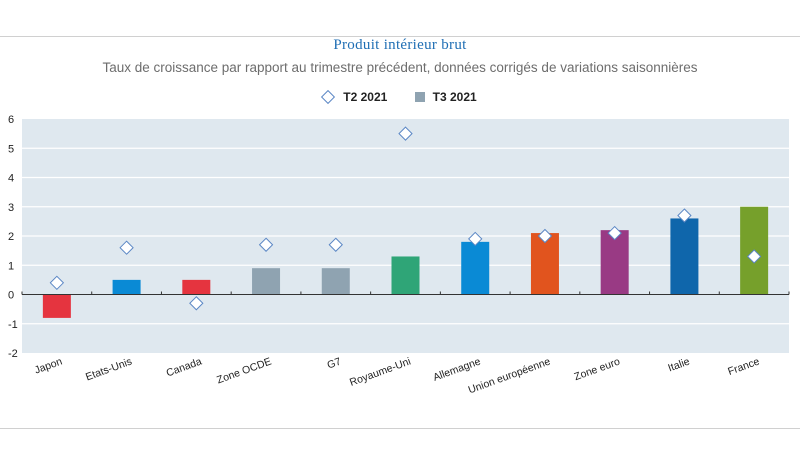 The width and height of the screenshot is (800, 465). Describe the element at coordinates (544, 264) in the screenshot. I see `bar-union-europ-enne` at that location.